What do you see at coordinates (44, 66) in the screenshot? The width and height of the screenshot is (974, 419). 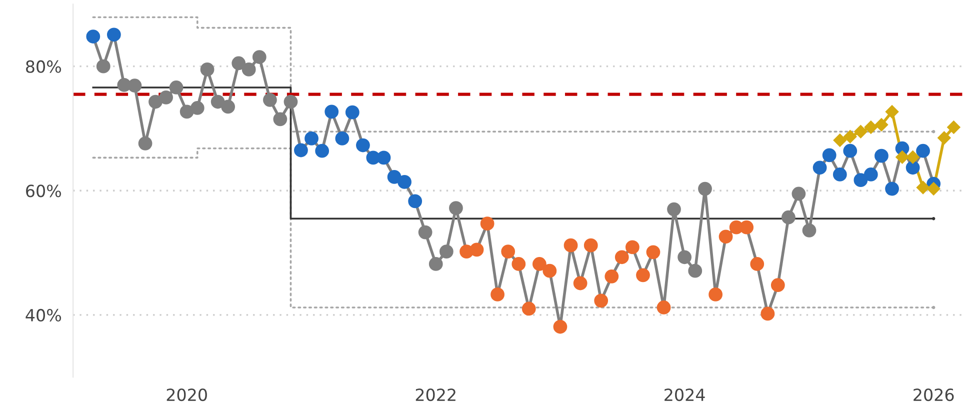 I see `y-tick-label: 80%` at bounding box center [44, 66].